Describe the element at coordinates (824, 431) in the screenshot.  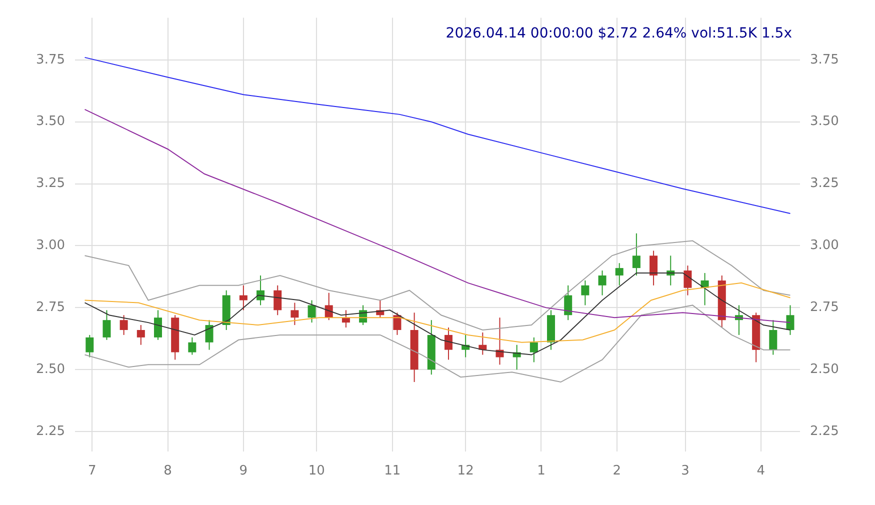
I see `y2-tick-label: 2.25` at that location.